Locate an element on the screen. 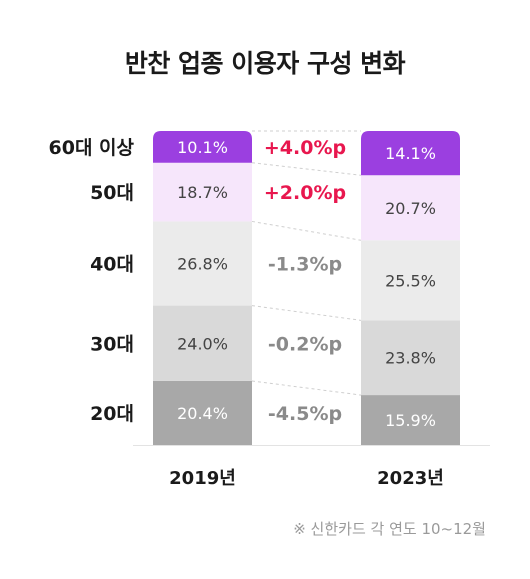 This screenshot has height=579, width=530. series-label: 40대 is located at coordinates (112, 265).